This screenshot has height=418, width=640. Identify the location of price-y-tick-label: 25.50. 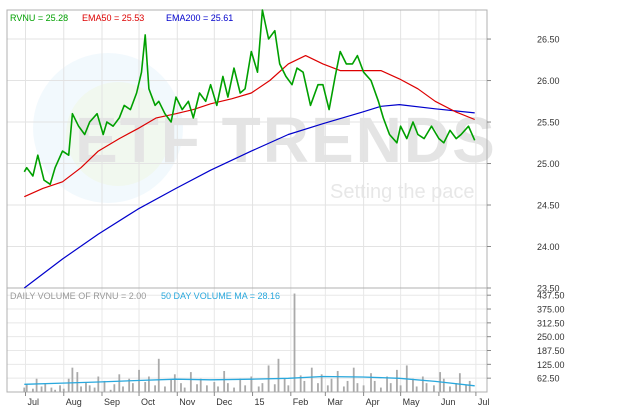
(548, 123).